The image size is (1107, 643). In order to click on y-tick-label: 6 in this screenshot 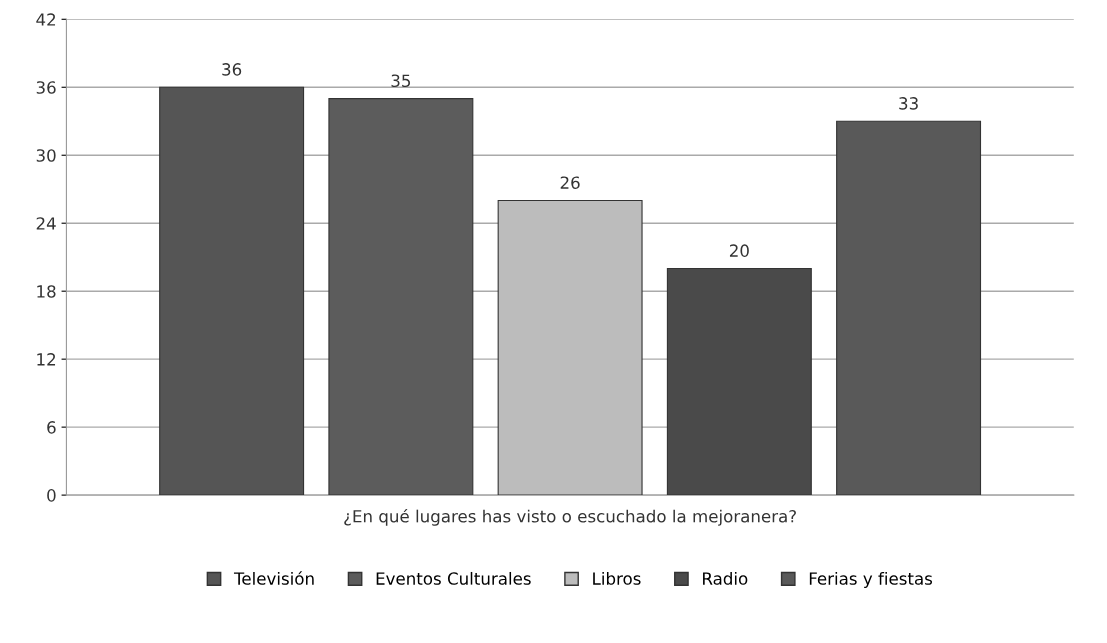, I will do `click(51, 427)`.